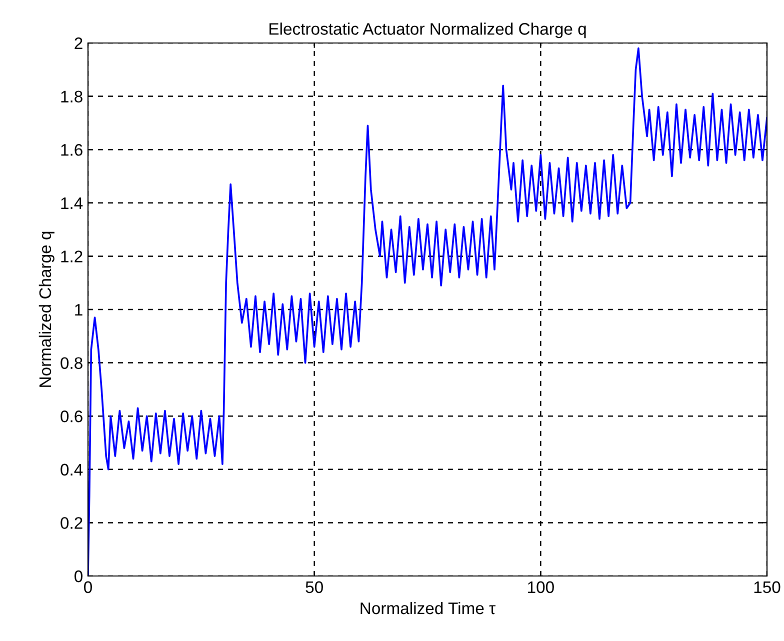 The width and height of the screenshot is (784, 641). Describe the element at coordinates (78, 310) in the screenshot. I see `y-tick-label: 1` at that location.